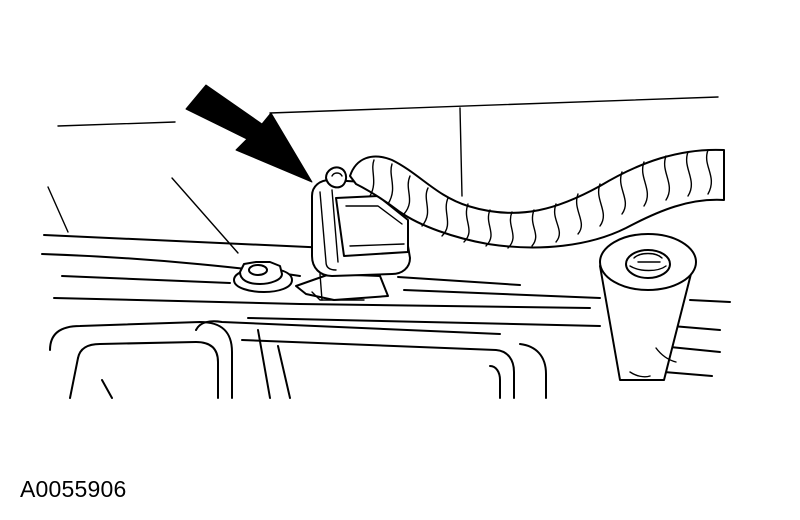  Describe the element at coordinates (537, 198) in the screenshot. I see `wiring-harness` at that location.